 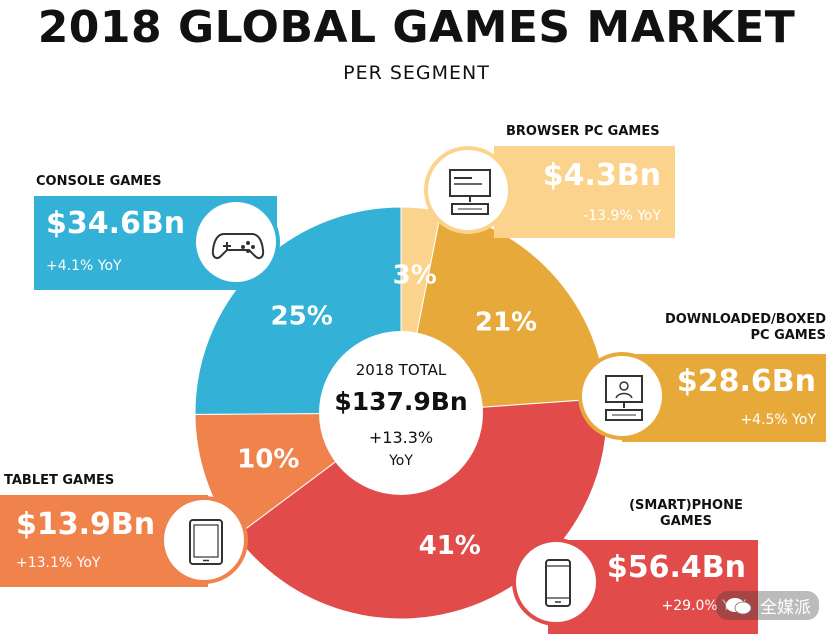 I want to click on console-games-name: CONSOLE GAMES, so click(x=99, y=181).